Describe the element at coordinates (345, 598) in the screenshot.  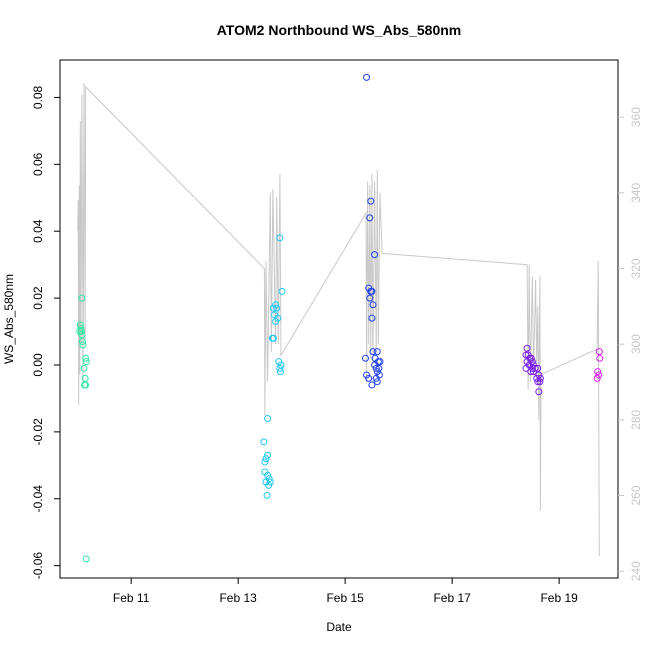
I see `x-tick-label: Feb 15` at that location.